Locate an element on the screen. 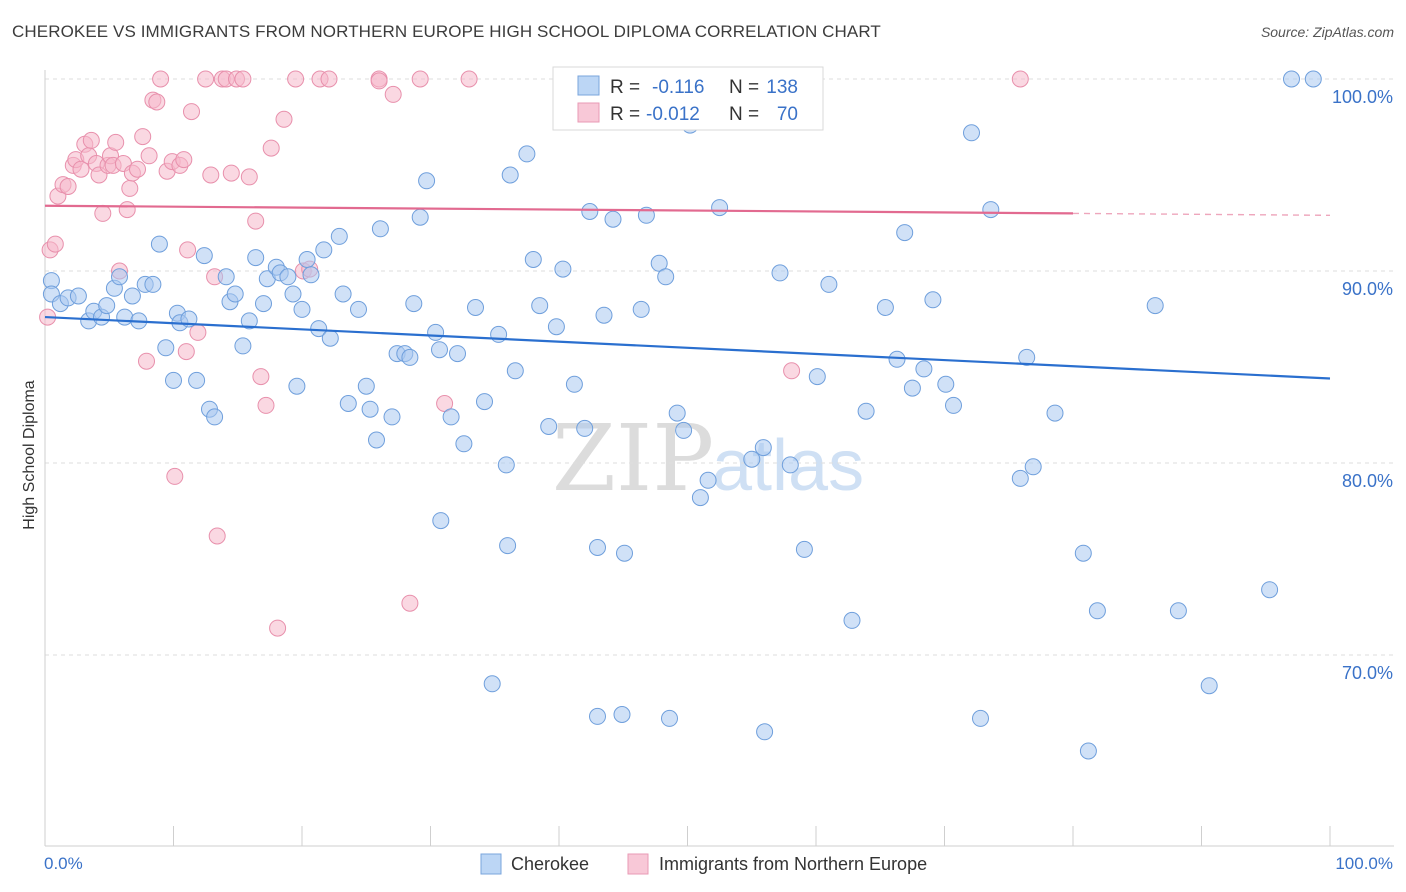  watermark-zip: ZIP is located at coordinates (633, 458).